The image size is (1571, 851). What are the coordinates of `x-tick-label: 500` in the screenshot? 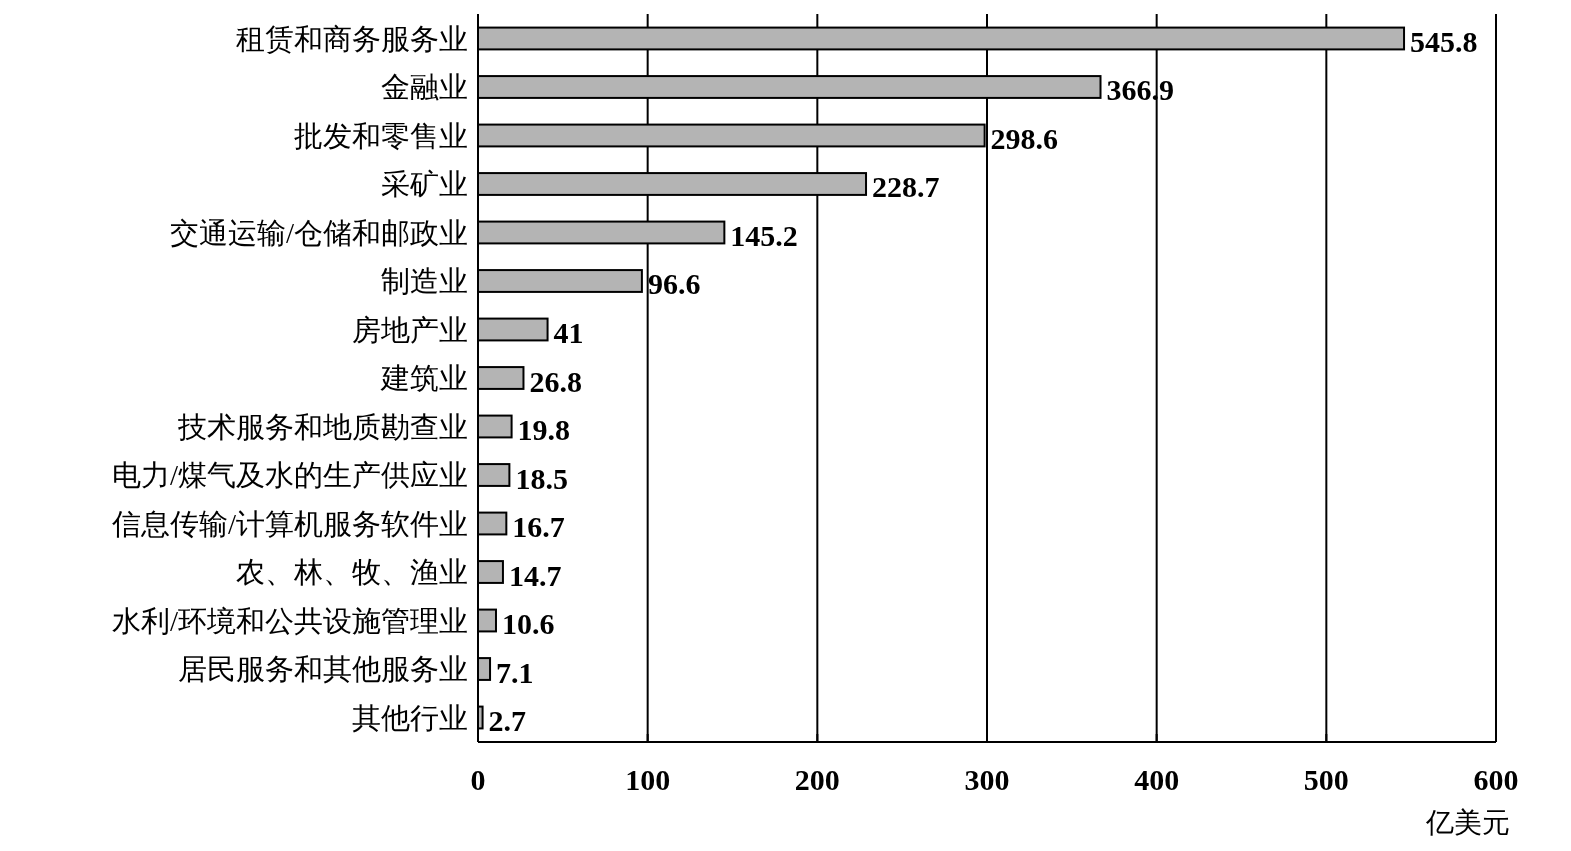 It's located at (1326, 779).